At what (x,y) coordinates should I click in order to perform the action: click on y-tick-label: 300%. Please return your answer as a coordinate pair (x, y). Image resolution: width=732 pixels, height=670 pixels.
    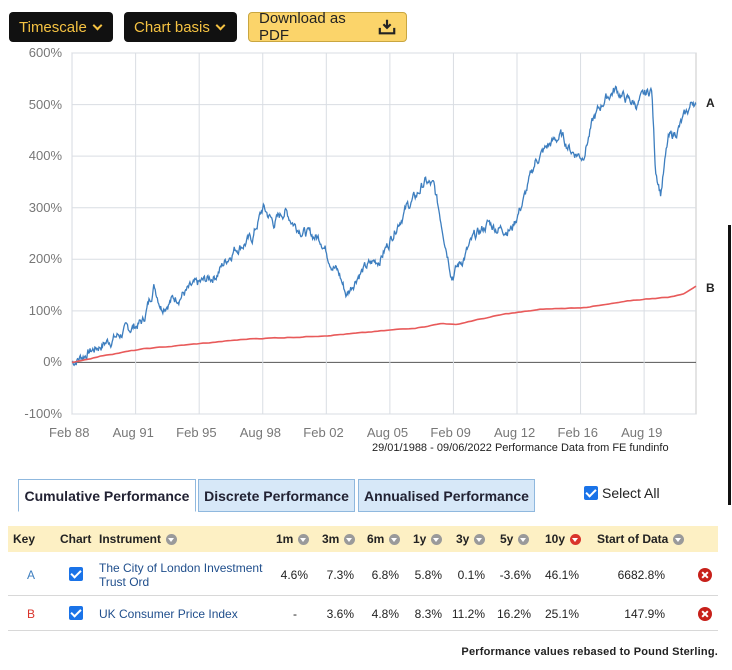
    Looking at the image, I should click on (45, 207).